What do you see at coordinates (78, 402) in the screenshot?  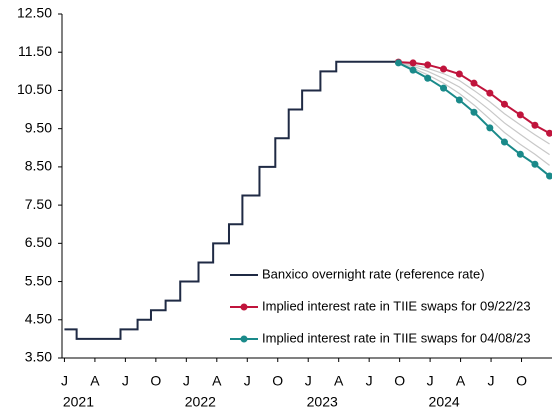 I see `x-group-label: 2021` at bounding box center [78, 402].